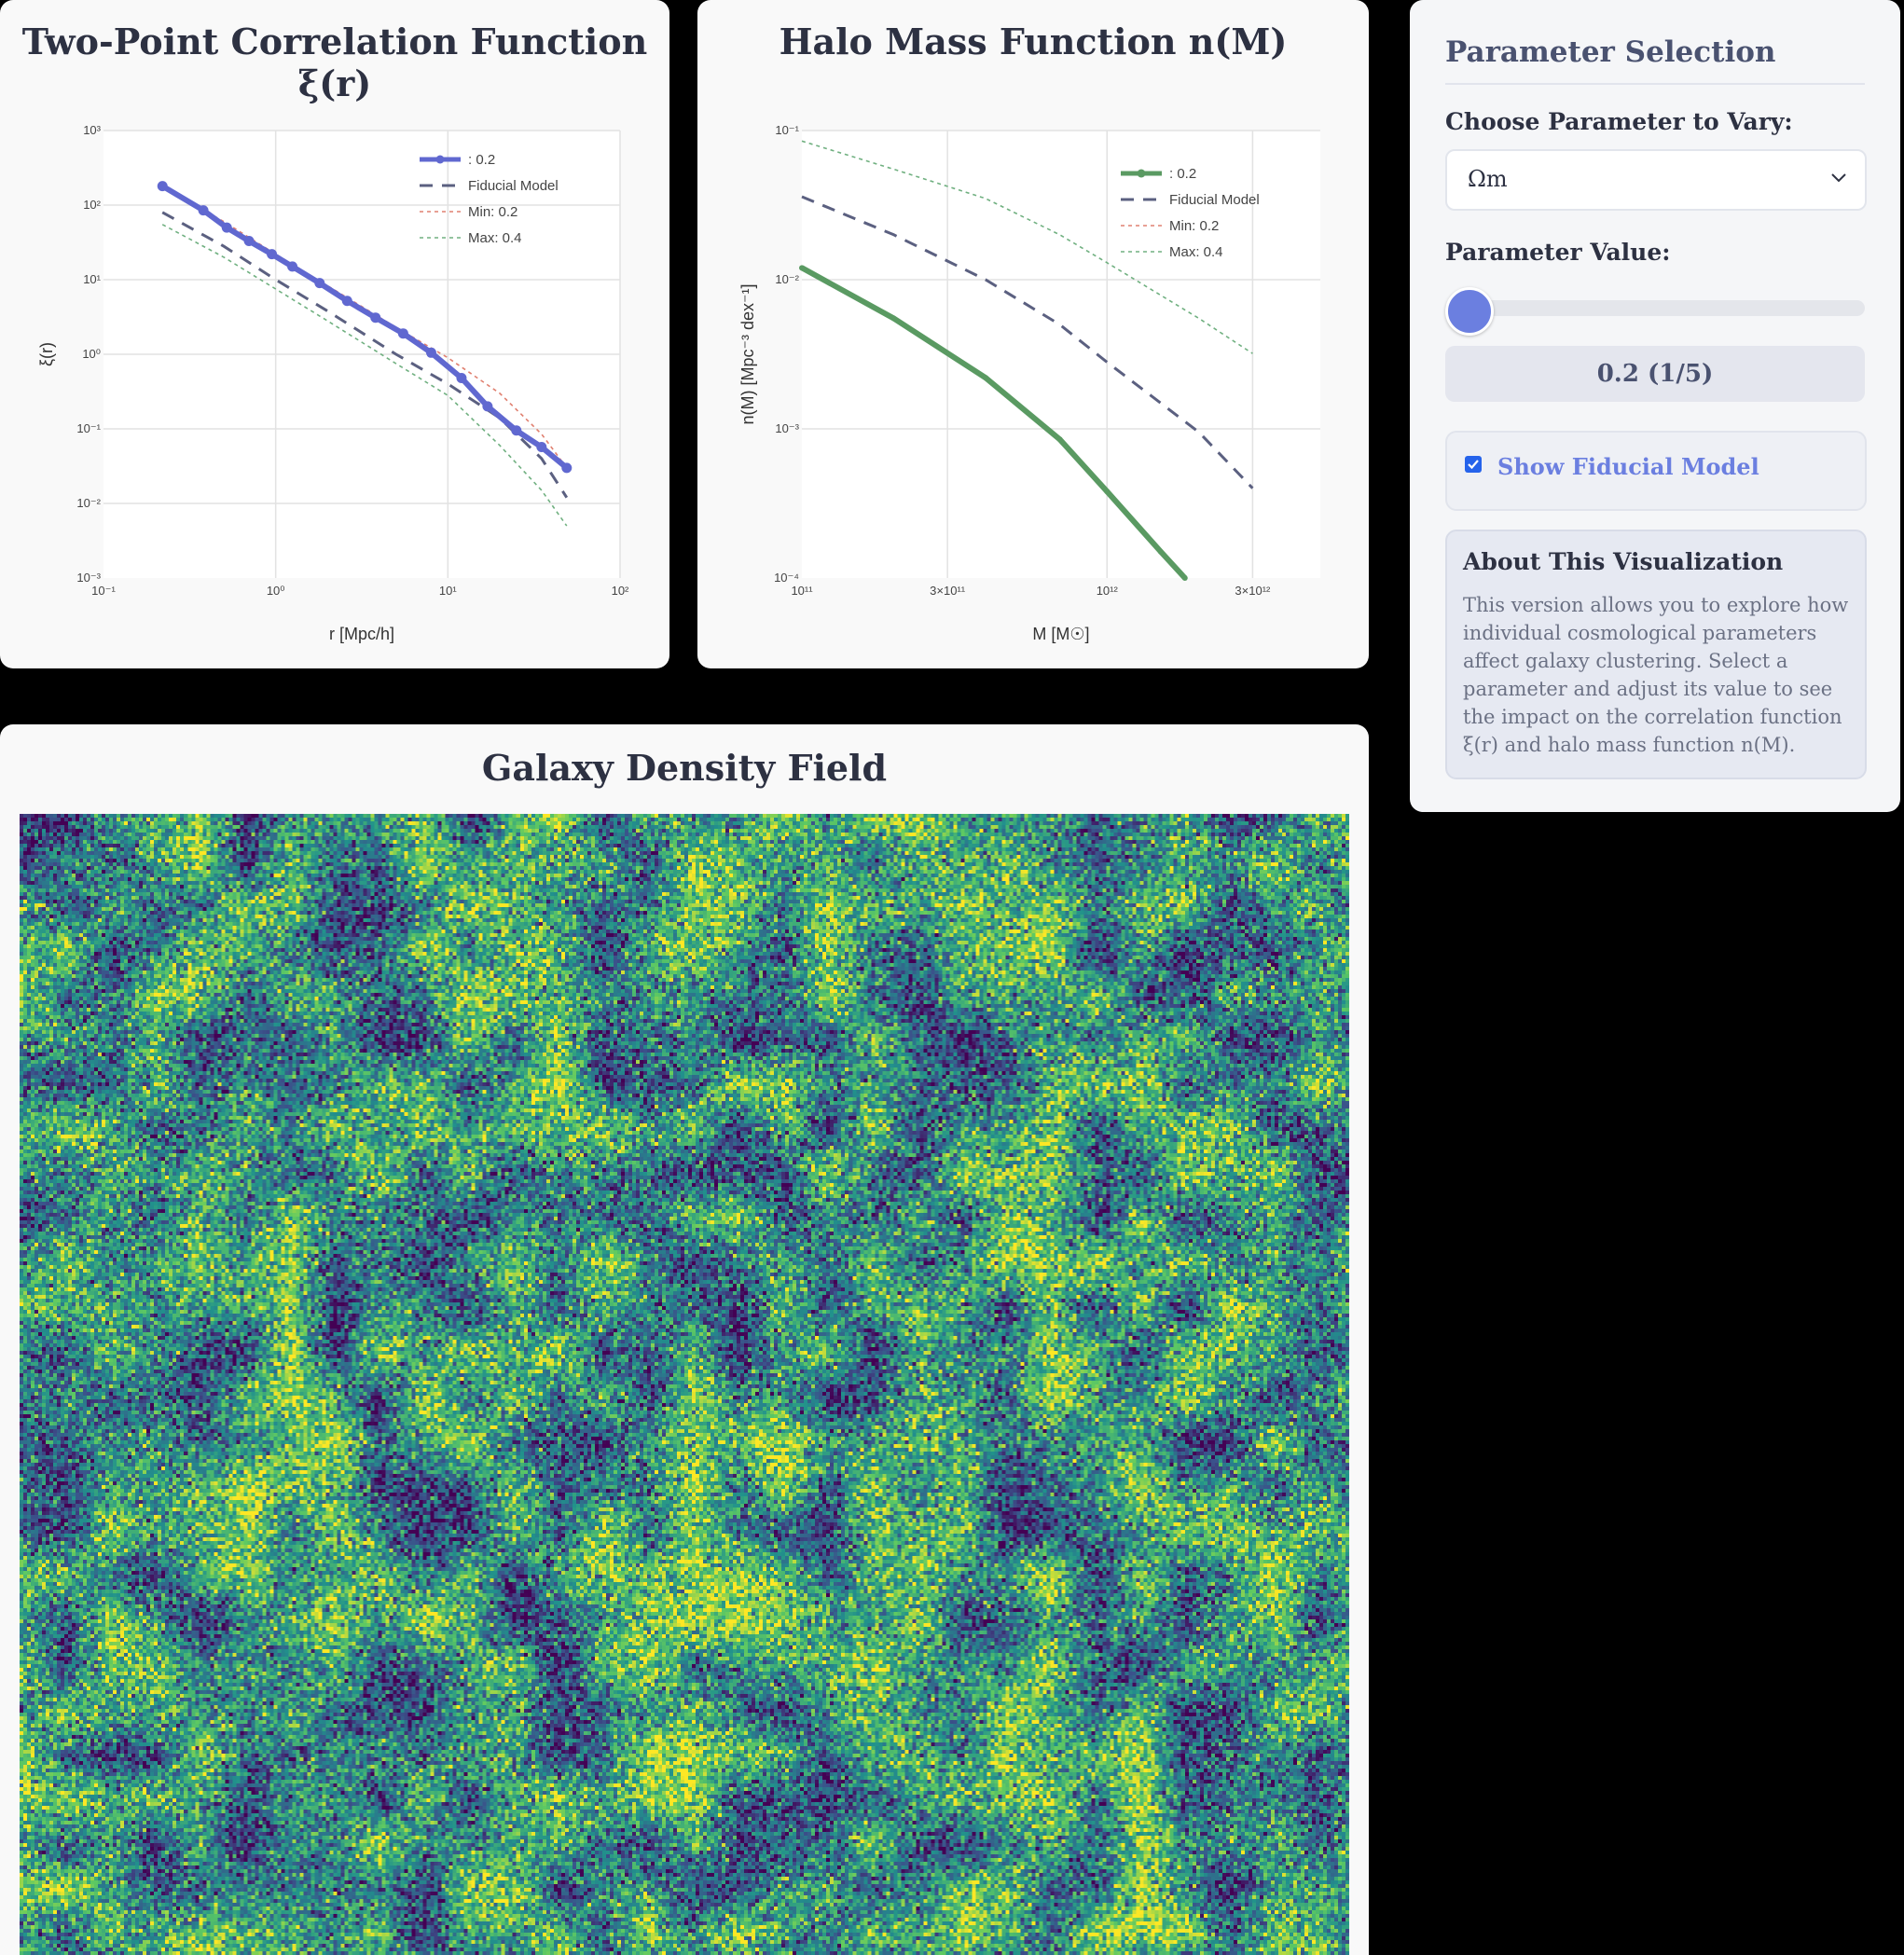  What do you see at coordinates (1469, 311) in the screenshot?
I see `parameter-slider-thumb` at bounding box center [1469, 311].